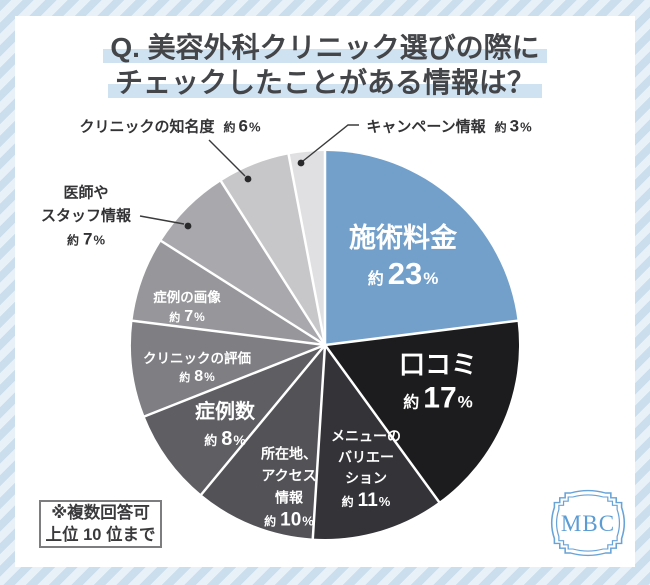  What do you see at coordinates (325, 47) in the screenshot?
I see `chart-title-line-1: Q. 美容外科クリニック選びの際に` at bounding box center [325, 47].